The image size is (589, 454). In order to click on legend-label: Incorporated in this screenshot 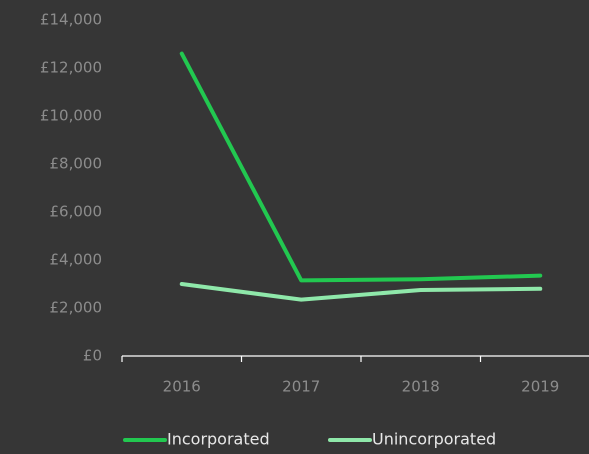, I will do `click(218, 439)`.